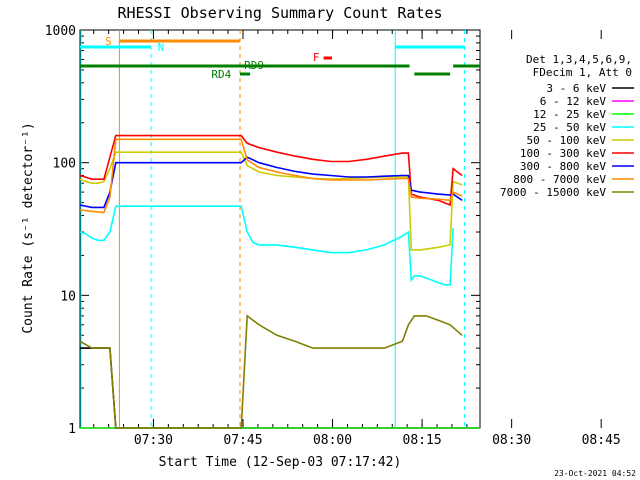 This screenshot has height=480, width=640. I want to click on legend-entry-label: 800 - 7000 keV, so click(559, 179).